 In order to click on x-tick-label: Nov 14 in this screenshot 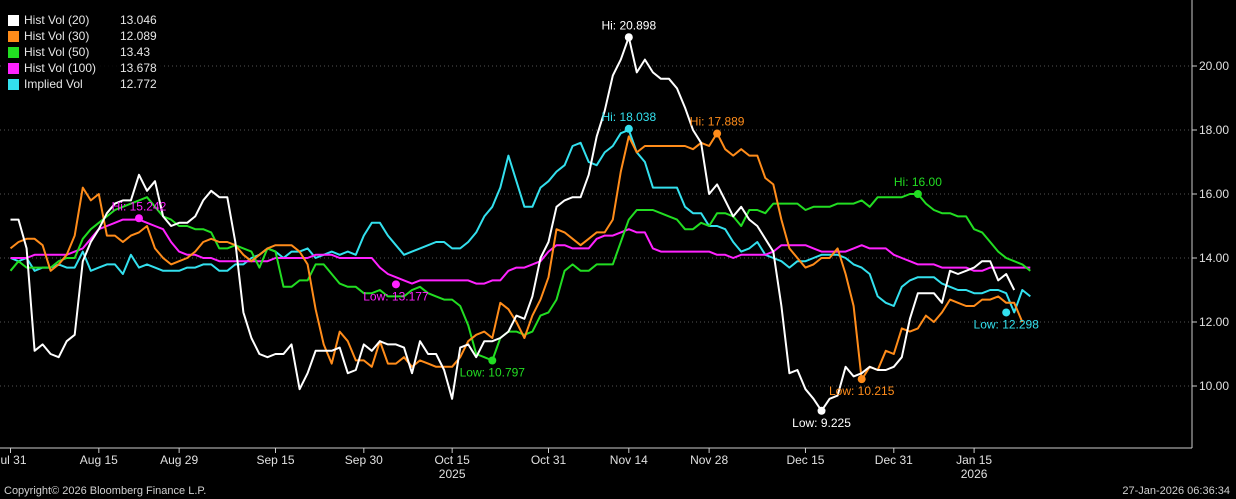, I will do `click(629, 460)`.